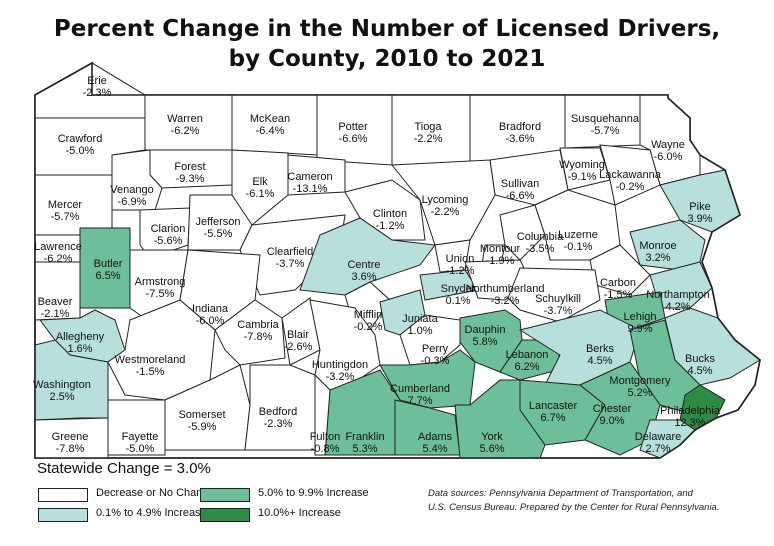 This screenshot has height=546, width=774. Describe the element at coordinates (427, 379) in the screenshot. I see `county-cumberland` at that location.